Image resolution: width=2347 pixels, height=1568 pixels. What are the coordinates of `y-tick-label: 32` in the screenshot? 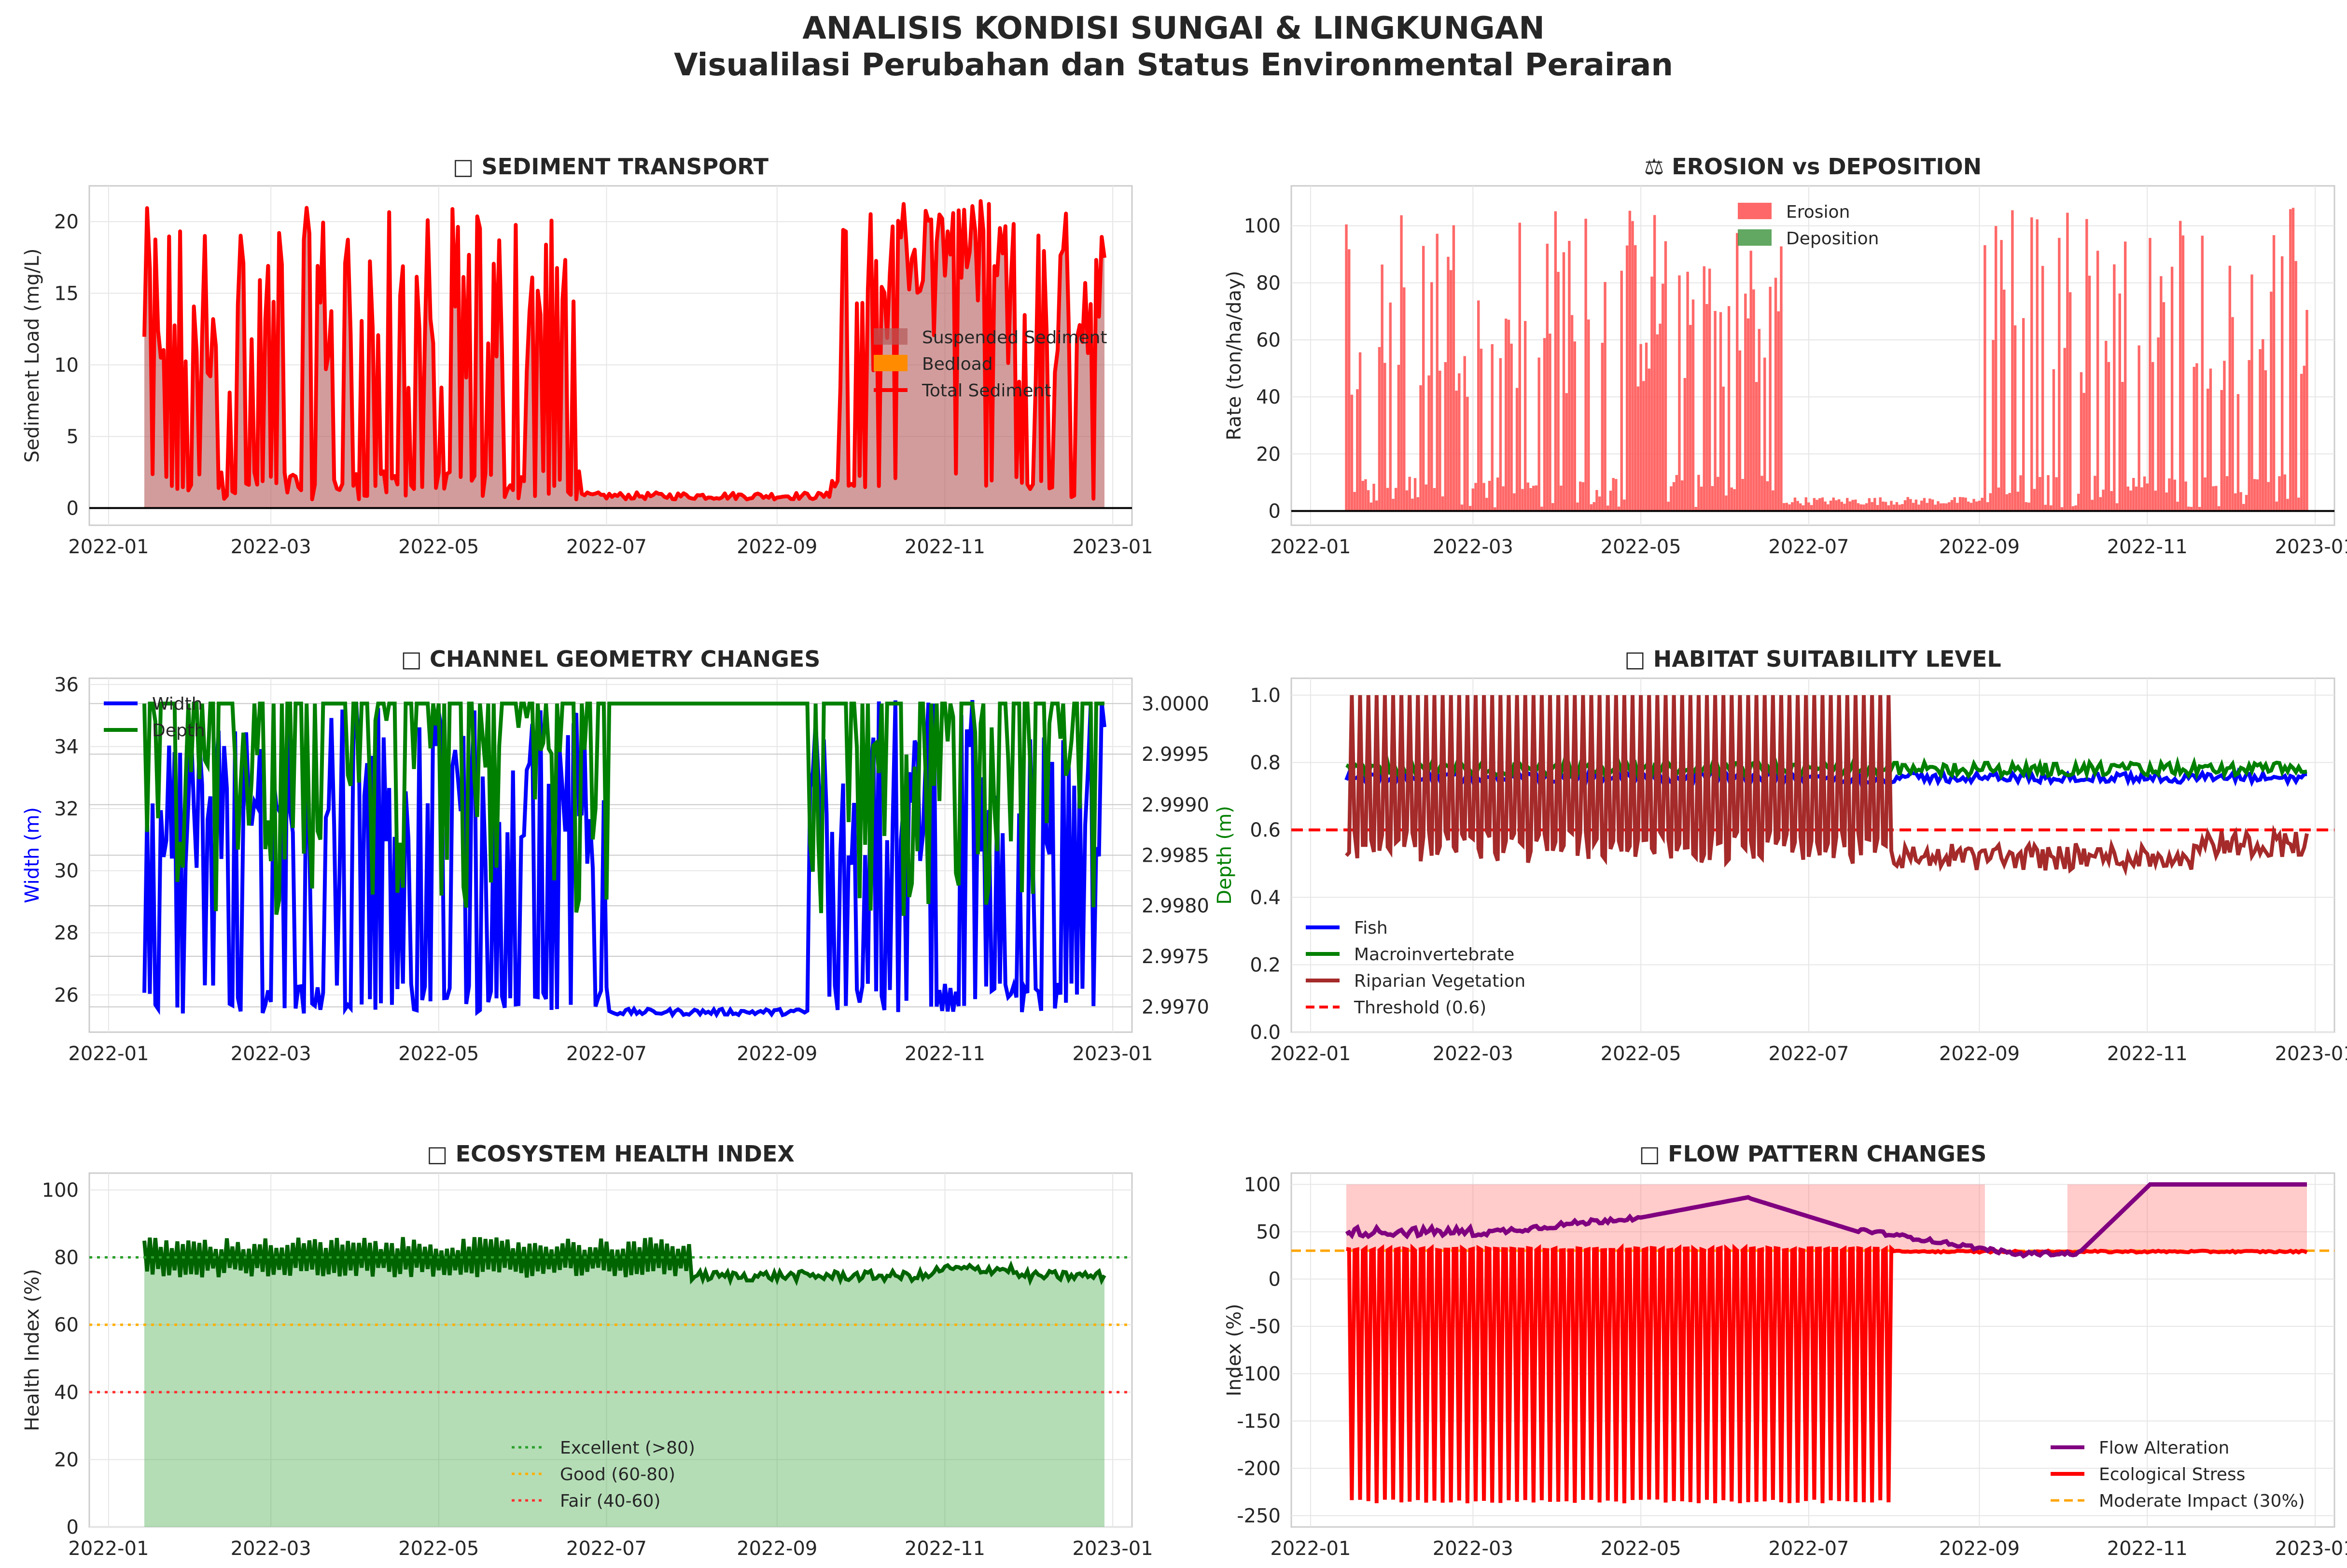 It's located at (66, 809).